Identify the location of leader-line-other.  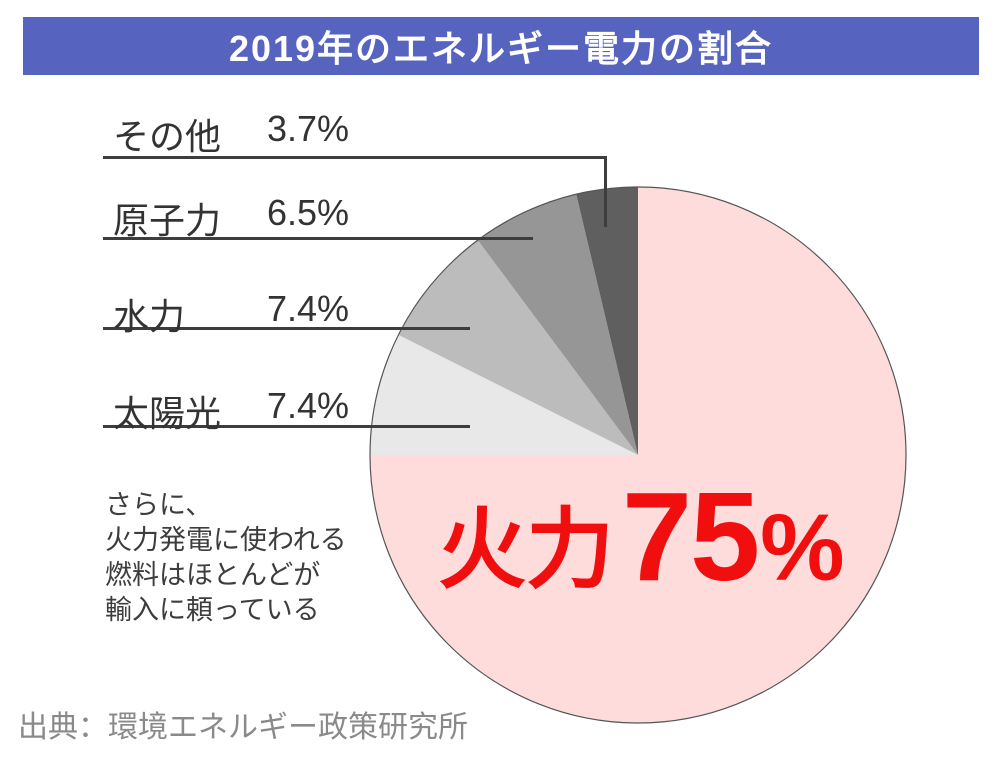
(355, 157).